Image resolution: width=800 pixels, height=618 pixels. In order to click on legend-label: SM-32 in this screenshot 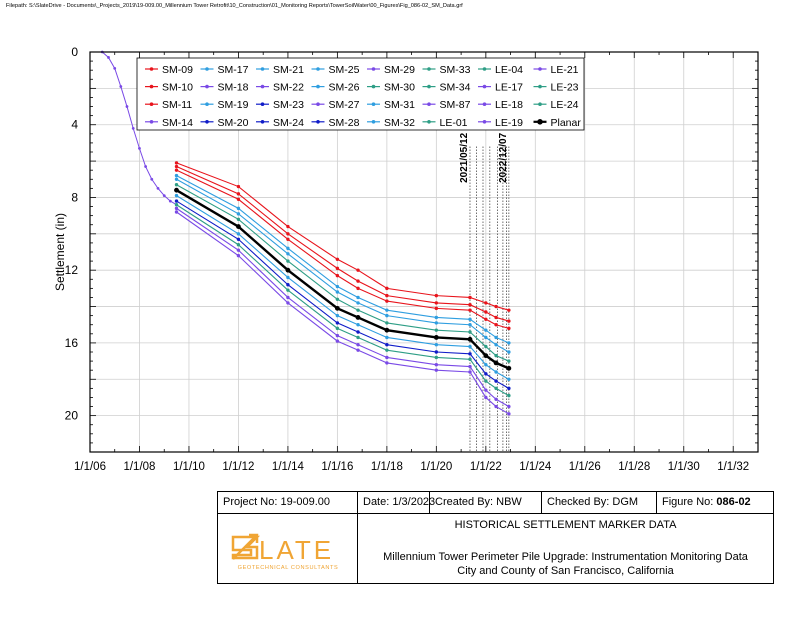, I will do `click(399, 123)`.